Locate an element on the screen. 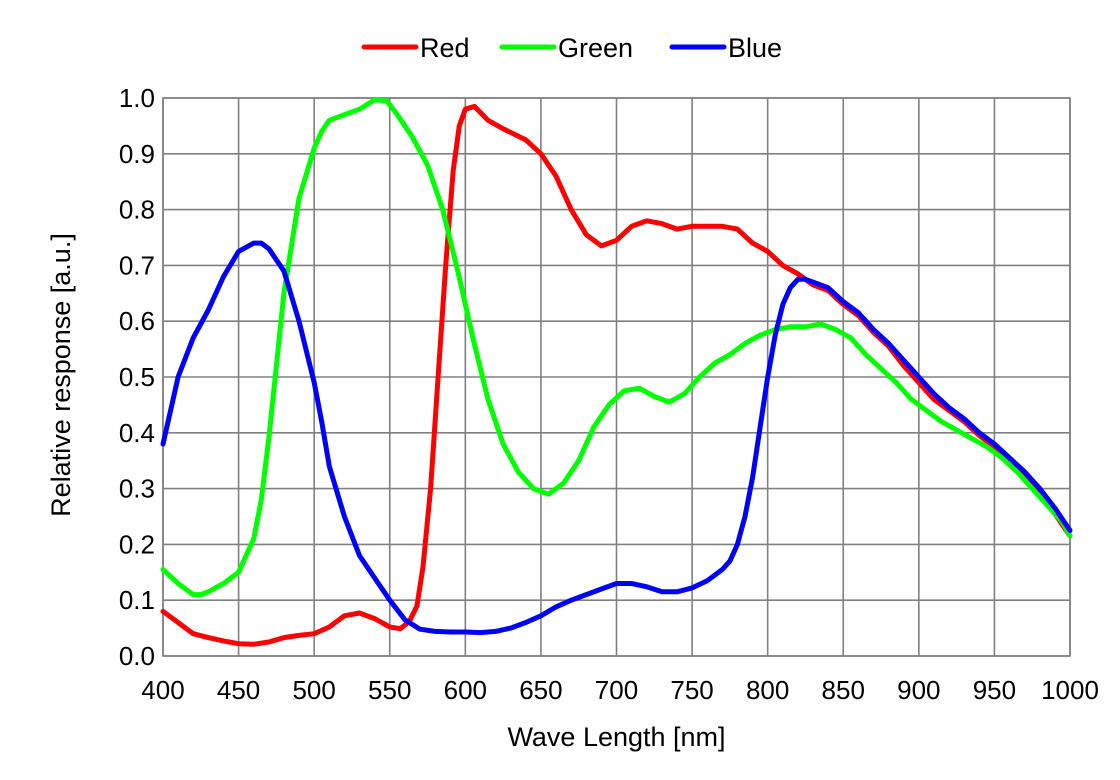 The height and width of the screenshot is (780, 1120). y-tick-label: 0.3 is located at coordinates (137, 489).